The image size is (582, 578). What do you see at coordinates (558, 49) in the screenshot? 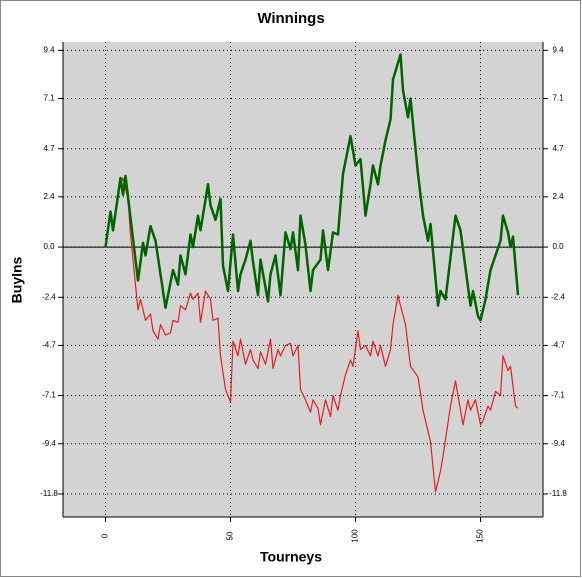
I see `y2-tick-label: 9.4` at bounding box center [558, 49].